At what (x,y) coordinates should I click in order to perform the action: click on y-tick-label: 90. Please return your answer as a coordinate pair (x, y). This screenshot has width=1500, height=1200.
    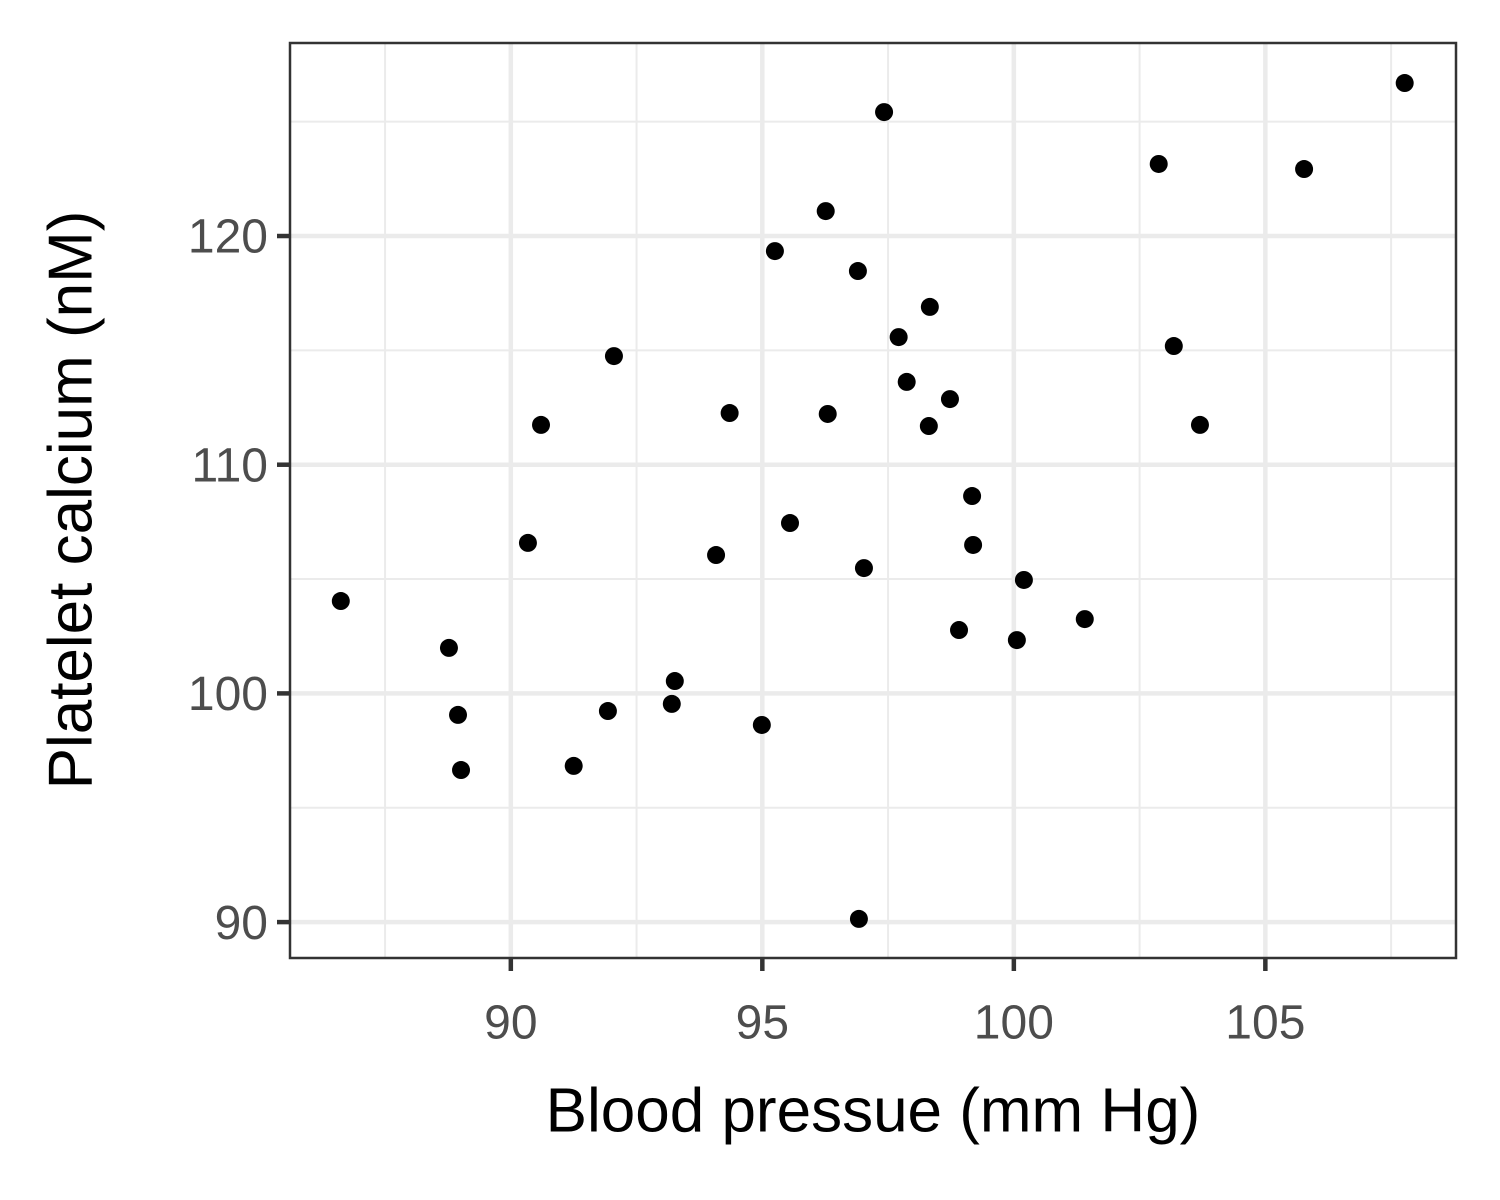
    Looking at the image, I should click on (241, 923).